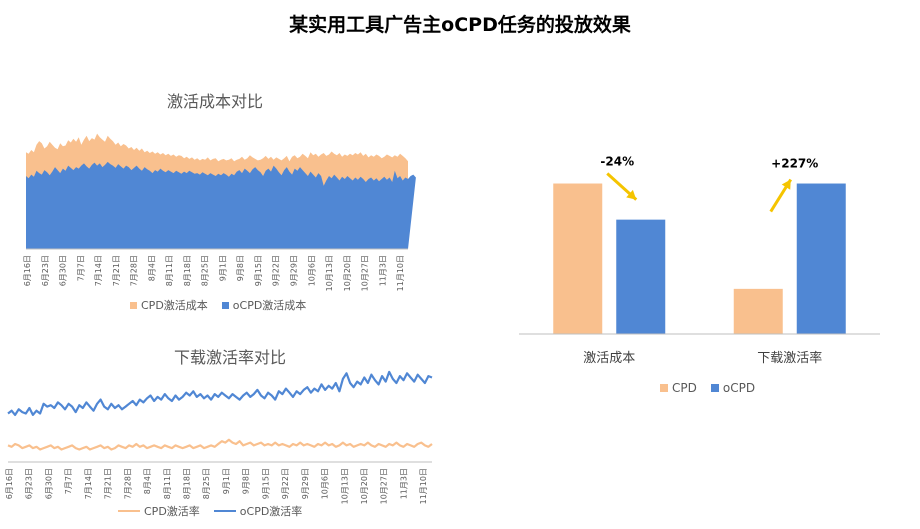  I want to click on line-x-tick-label: 9月1日, so click(226, 481).